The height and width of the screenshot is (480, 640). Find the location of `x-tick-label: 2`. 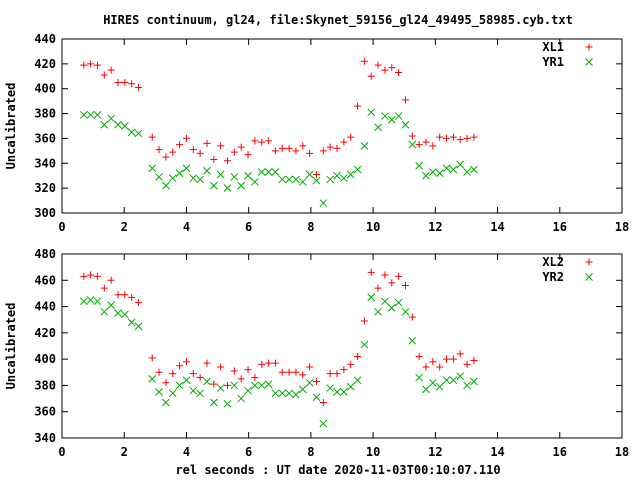

x-tick-label: 2 is located at coordinates (124, 452).